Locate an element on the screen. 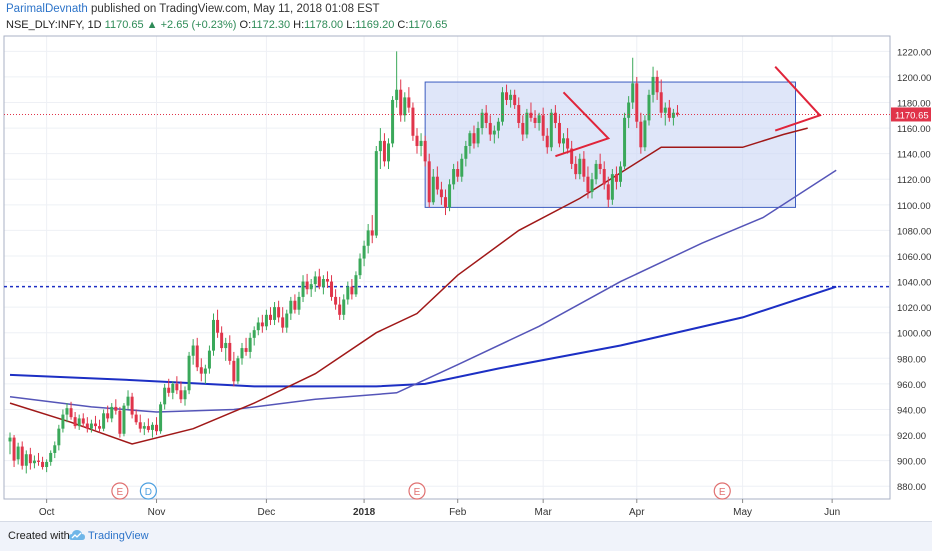 The height and width of the screenshot is (551, 932). symbol-label: NSE_DLY:INFY, 1D is located at coordinates (54, 25).